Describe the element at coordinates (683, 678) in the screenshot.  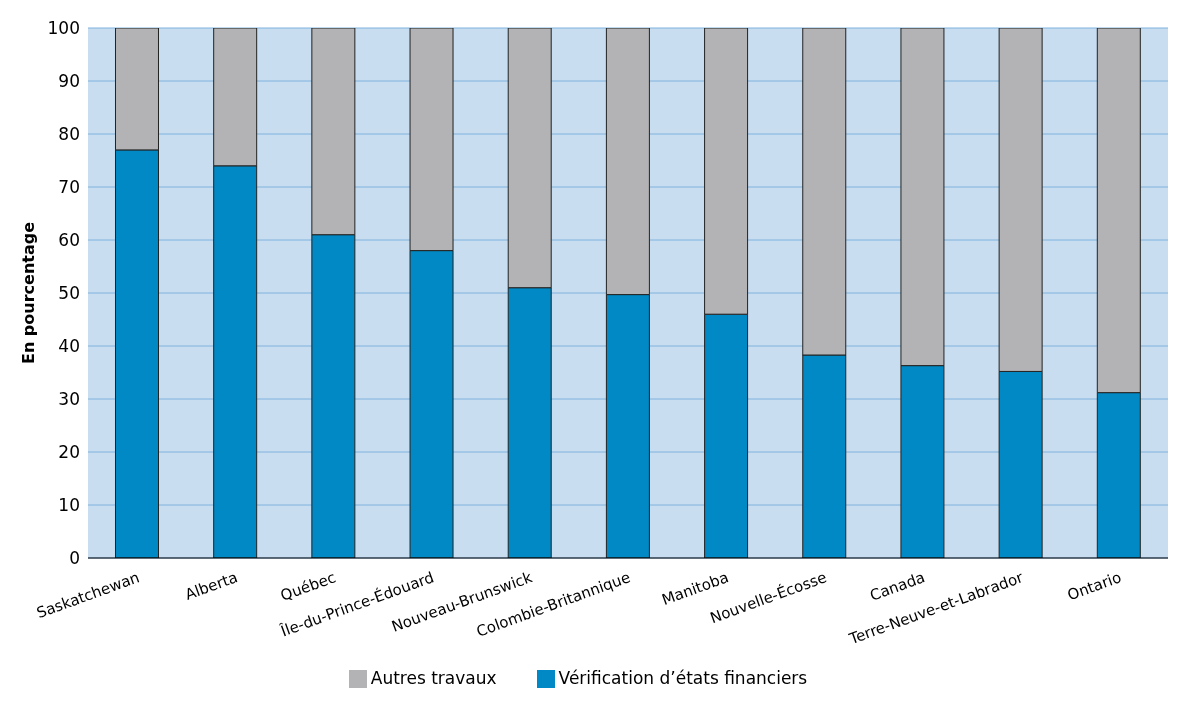
I see `legend-label: Vérification d’états financiers` at that location.